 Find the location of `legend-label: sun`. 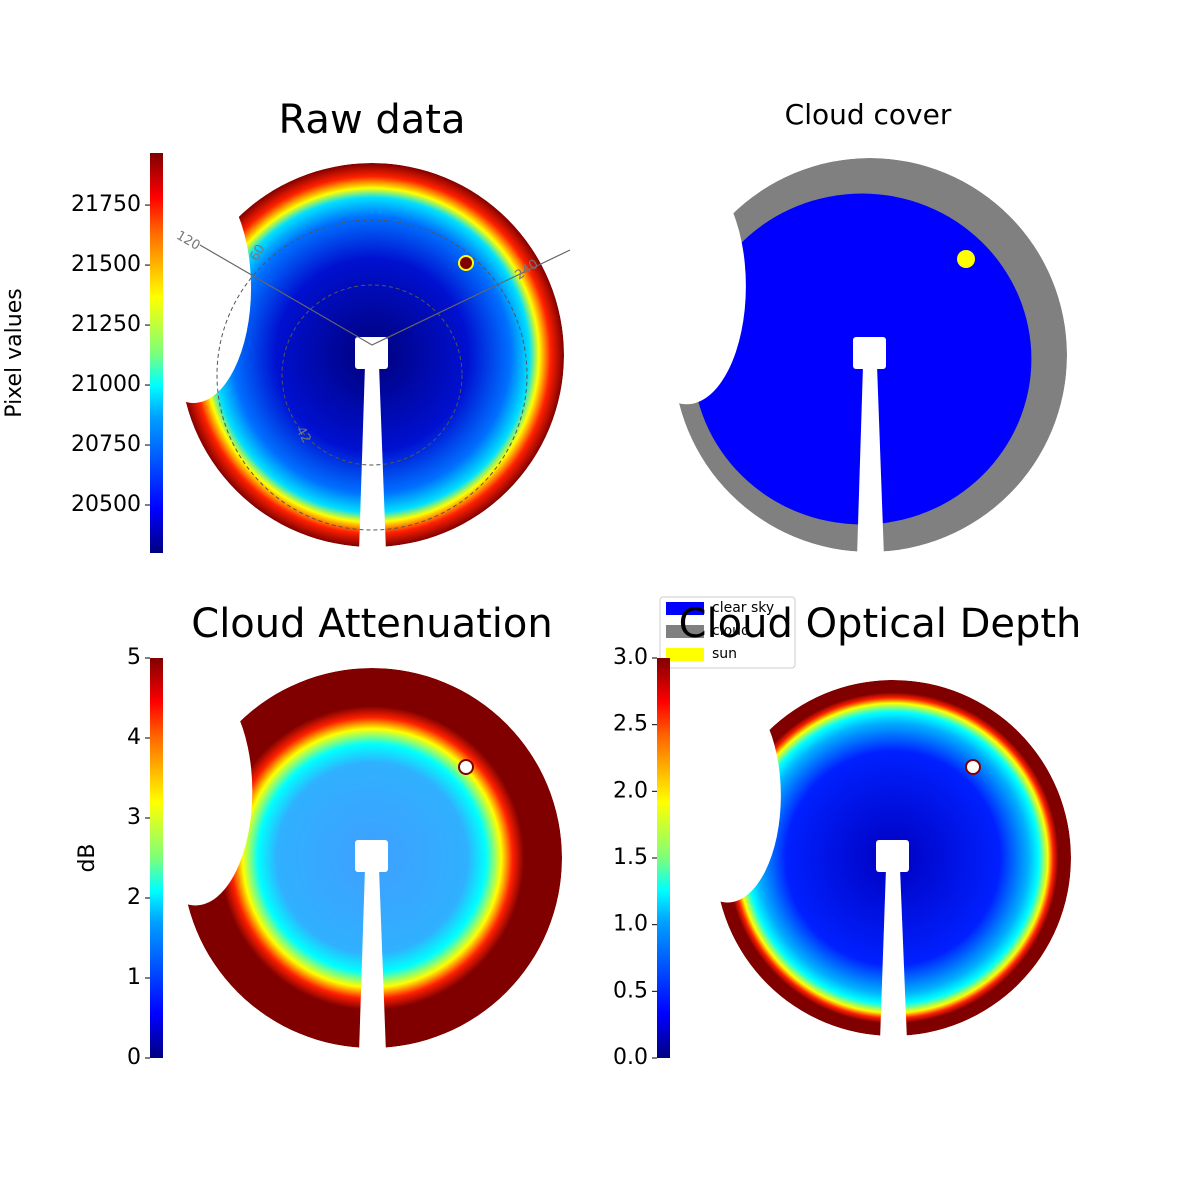

legend-label: sun is located at coordinates (724, 654).